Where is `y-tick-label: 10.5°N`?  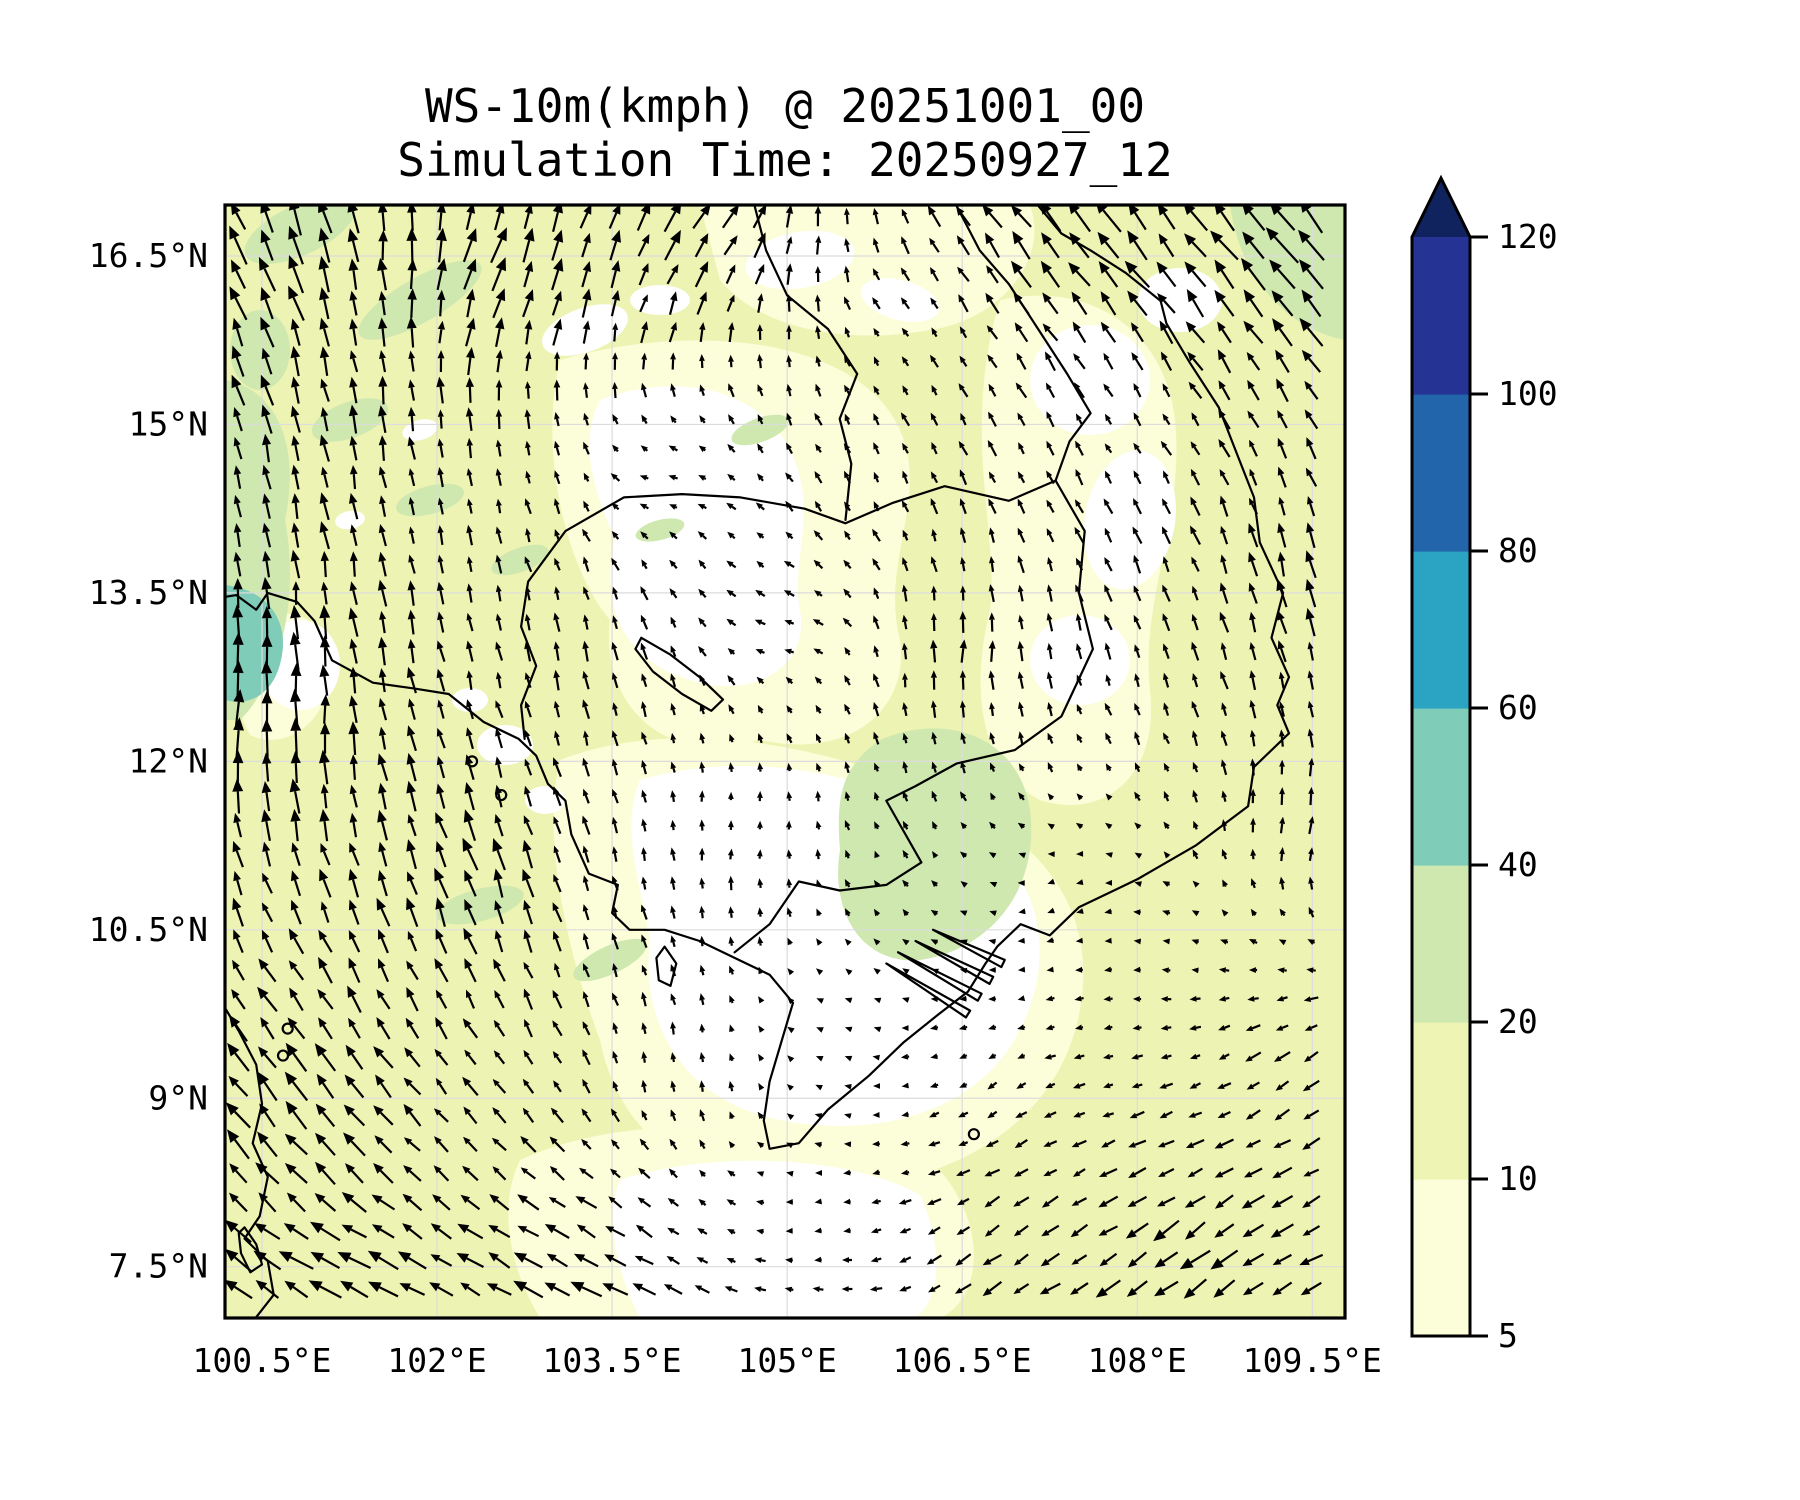
y-tick-label: 10.5°N is located at coordinates (148, 929).